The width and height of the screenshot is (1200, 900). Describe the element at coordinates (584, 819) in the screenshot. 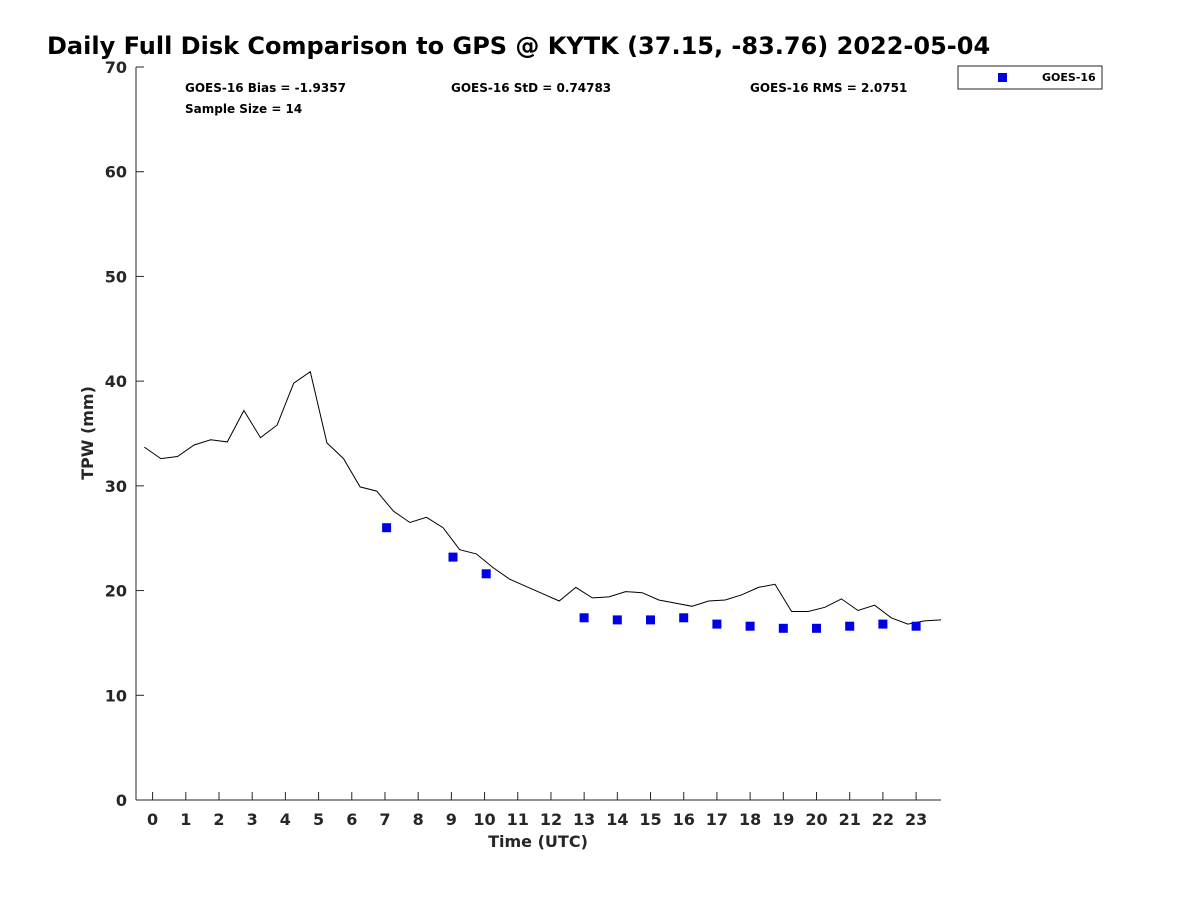

I see `x-tick-label: 13` at that location.